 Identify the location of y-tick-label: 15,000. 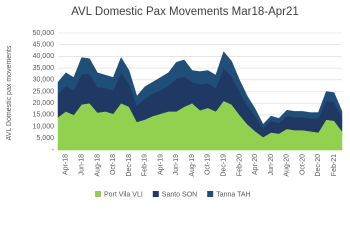
(44, 115).